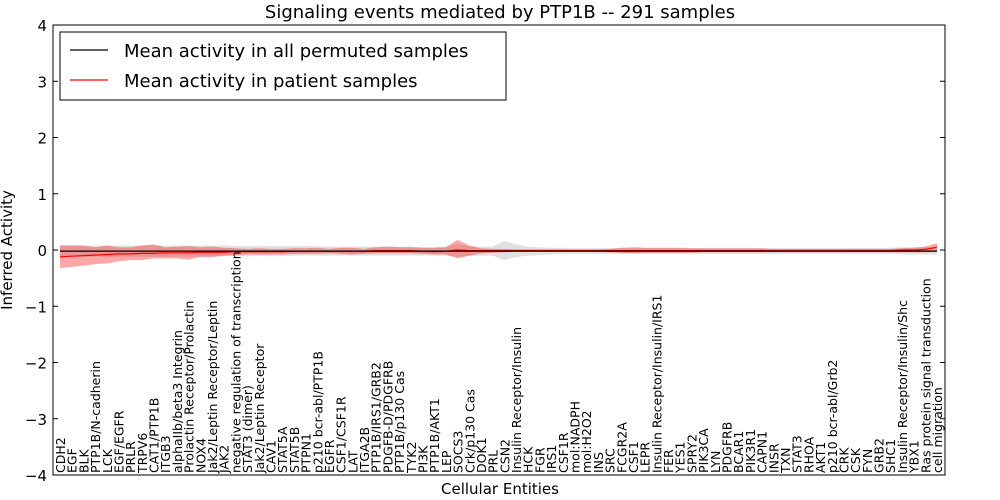  Describe the element at coordinates (177, 401) in the screenshot. I see `x-tick-label: alphaIIb/beta3 Integrin` at that location.